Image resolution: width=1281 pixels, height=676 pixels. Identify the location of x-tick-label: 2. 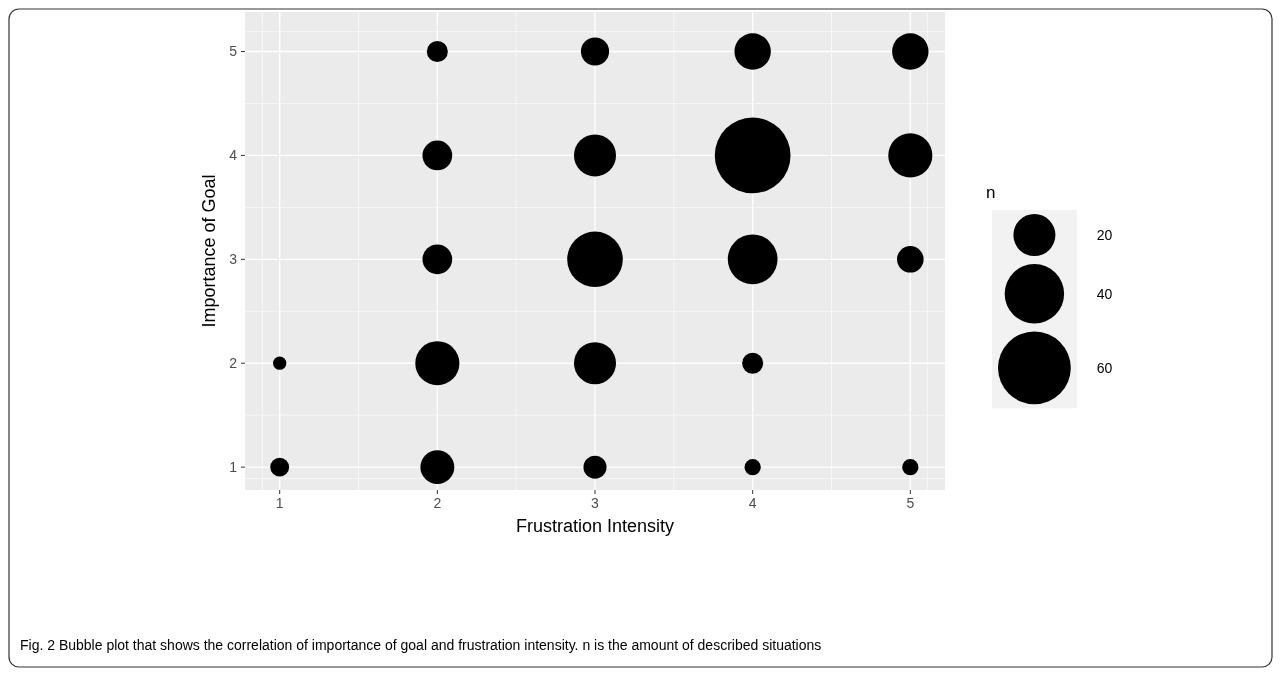
(437, 503).